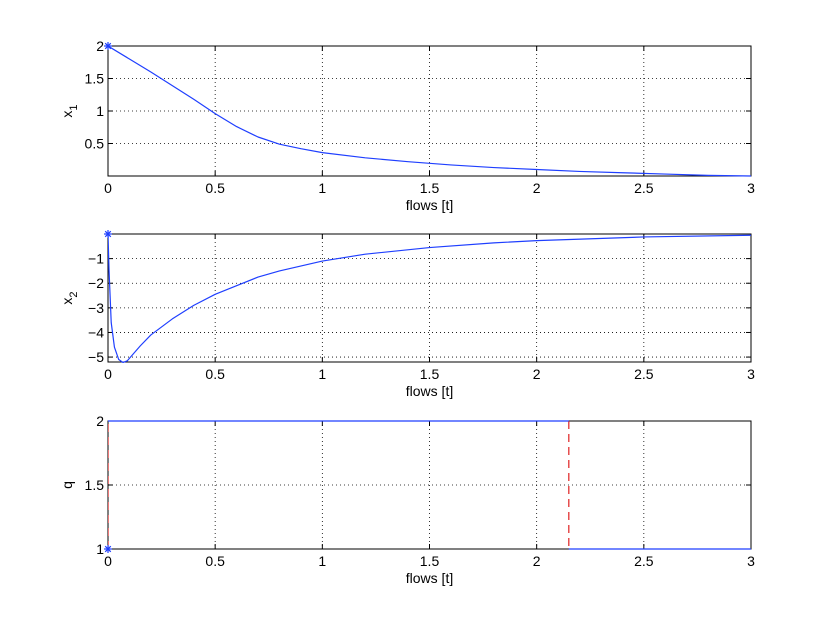  I want to click on y-tick-label: −2, so click(96, 283).